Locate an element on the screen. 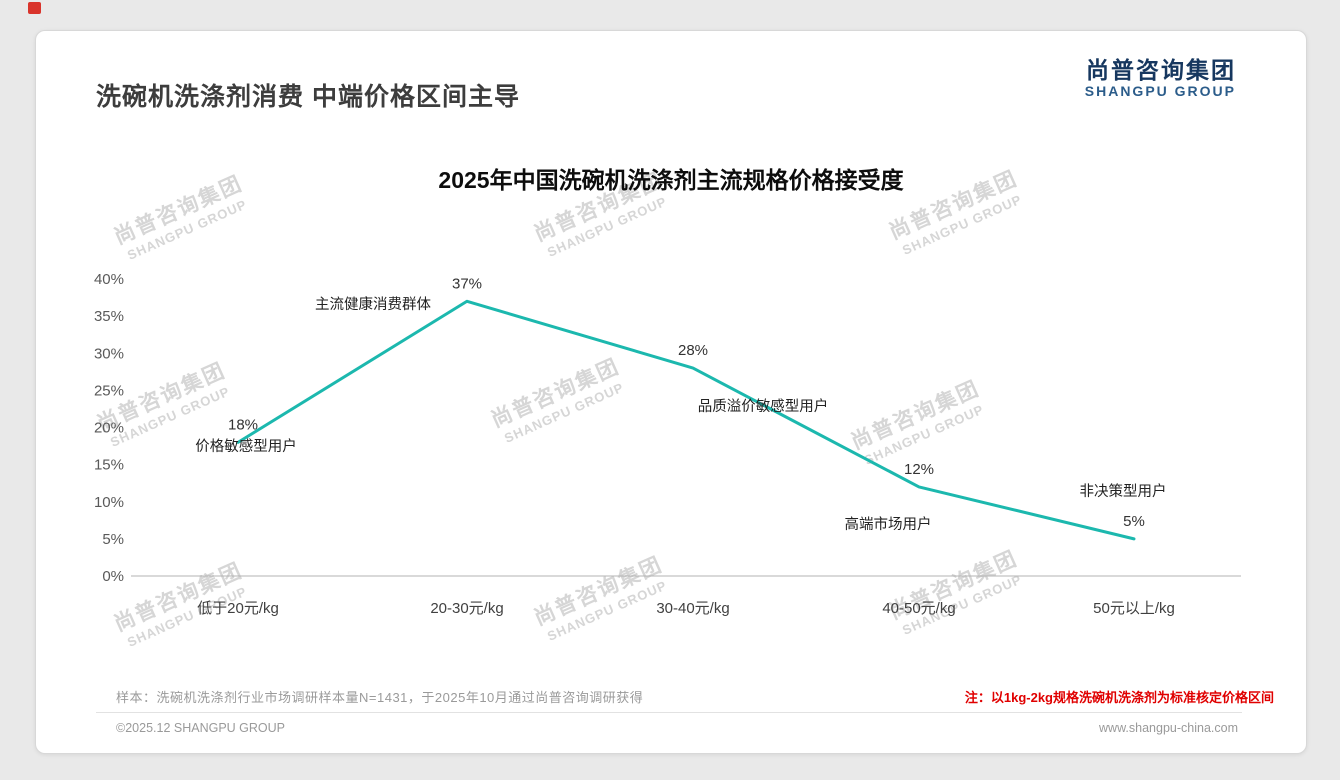 Image resolution: width=1340 pixels, height=780 pixels. value-label: 18% is located at coordinates (243, 424).